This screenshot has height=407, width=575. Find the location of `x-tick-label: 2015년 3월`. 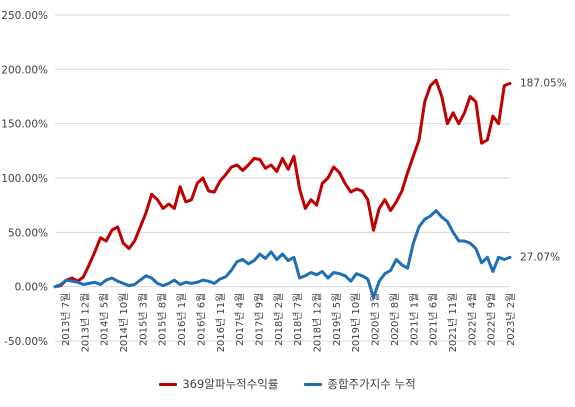

x-tick-label: 2015년 3월 is located at coordinates (143, 319).